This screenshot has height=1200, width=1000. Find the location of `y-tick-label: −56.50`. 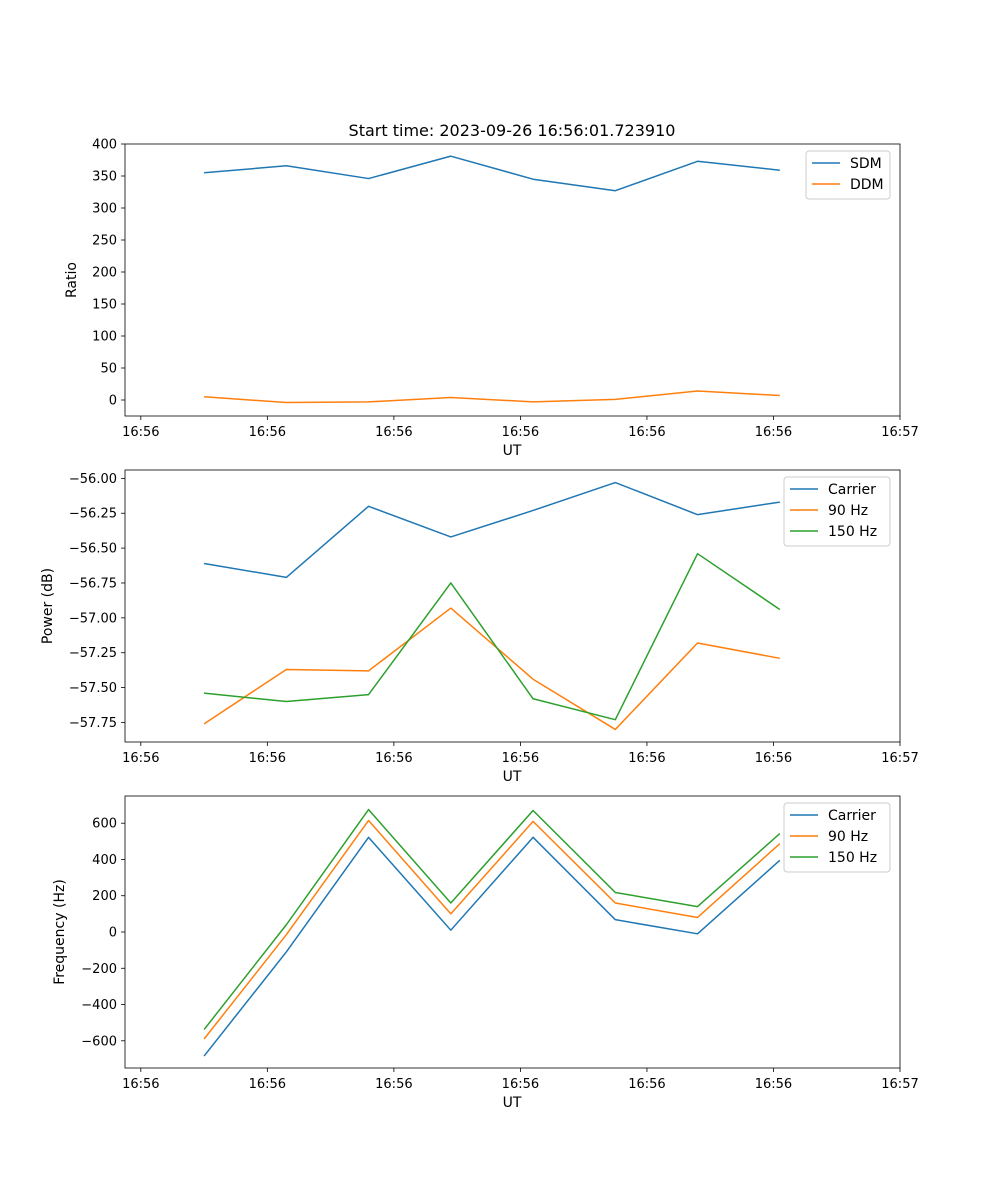

y-tick-label: −56.50 is located at coordinates (93, 549).